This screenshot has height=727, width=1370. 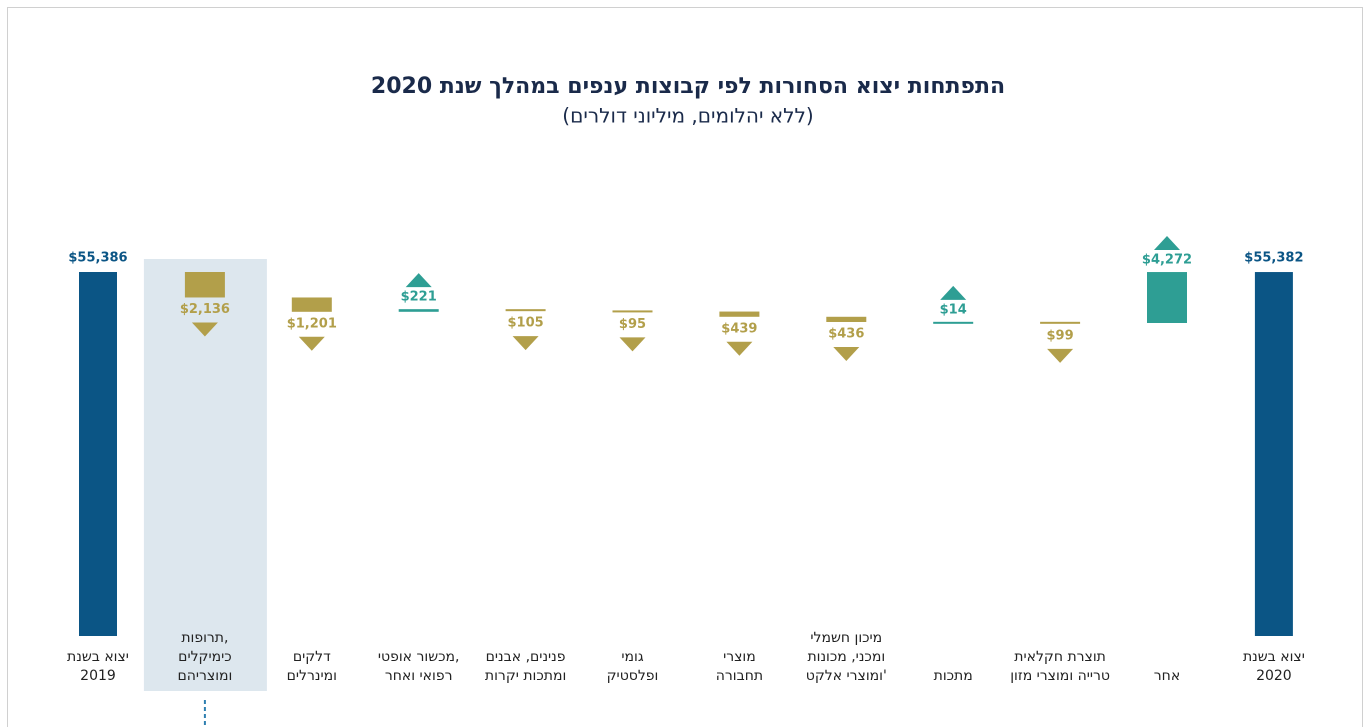 I want to click on category-label: אחר, so click(x=1167, y=676).